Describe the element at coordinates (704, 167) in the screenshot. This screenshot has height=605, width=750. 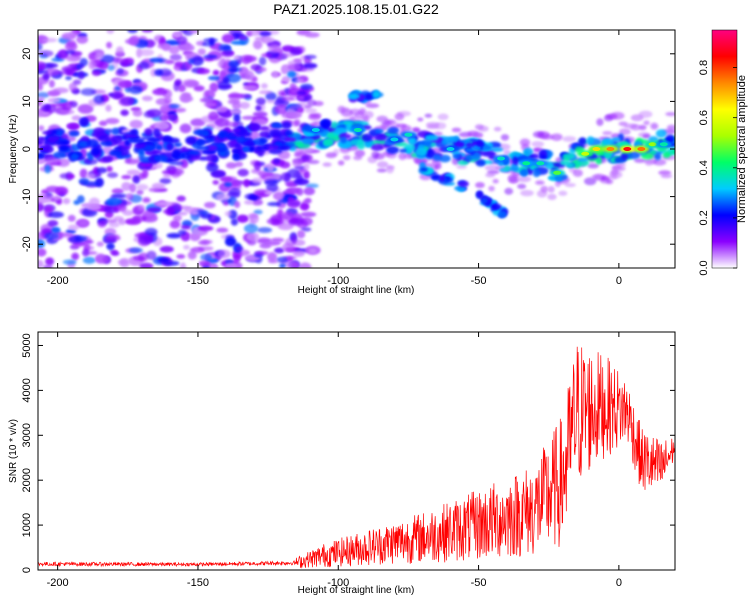
I see `colorbar-tick-label: 0.4` at that location.